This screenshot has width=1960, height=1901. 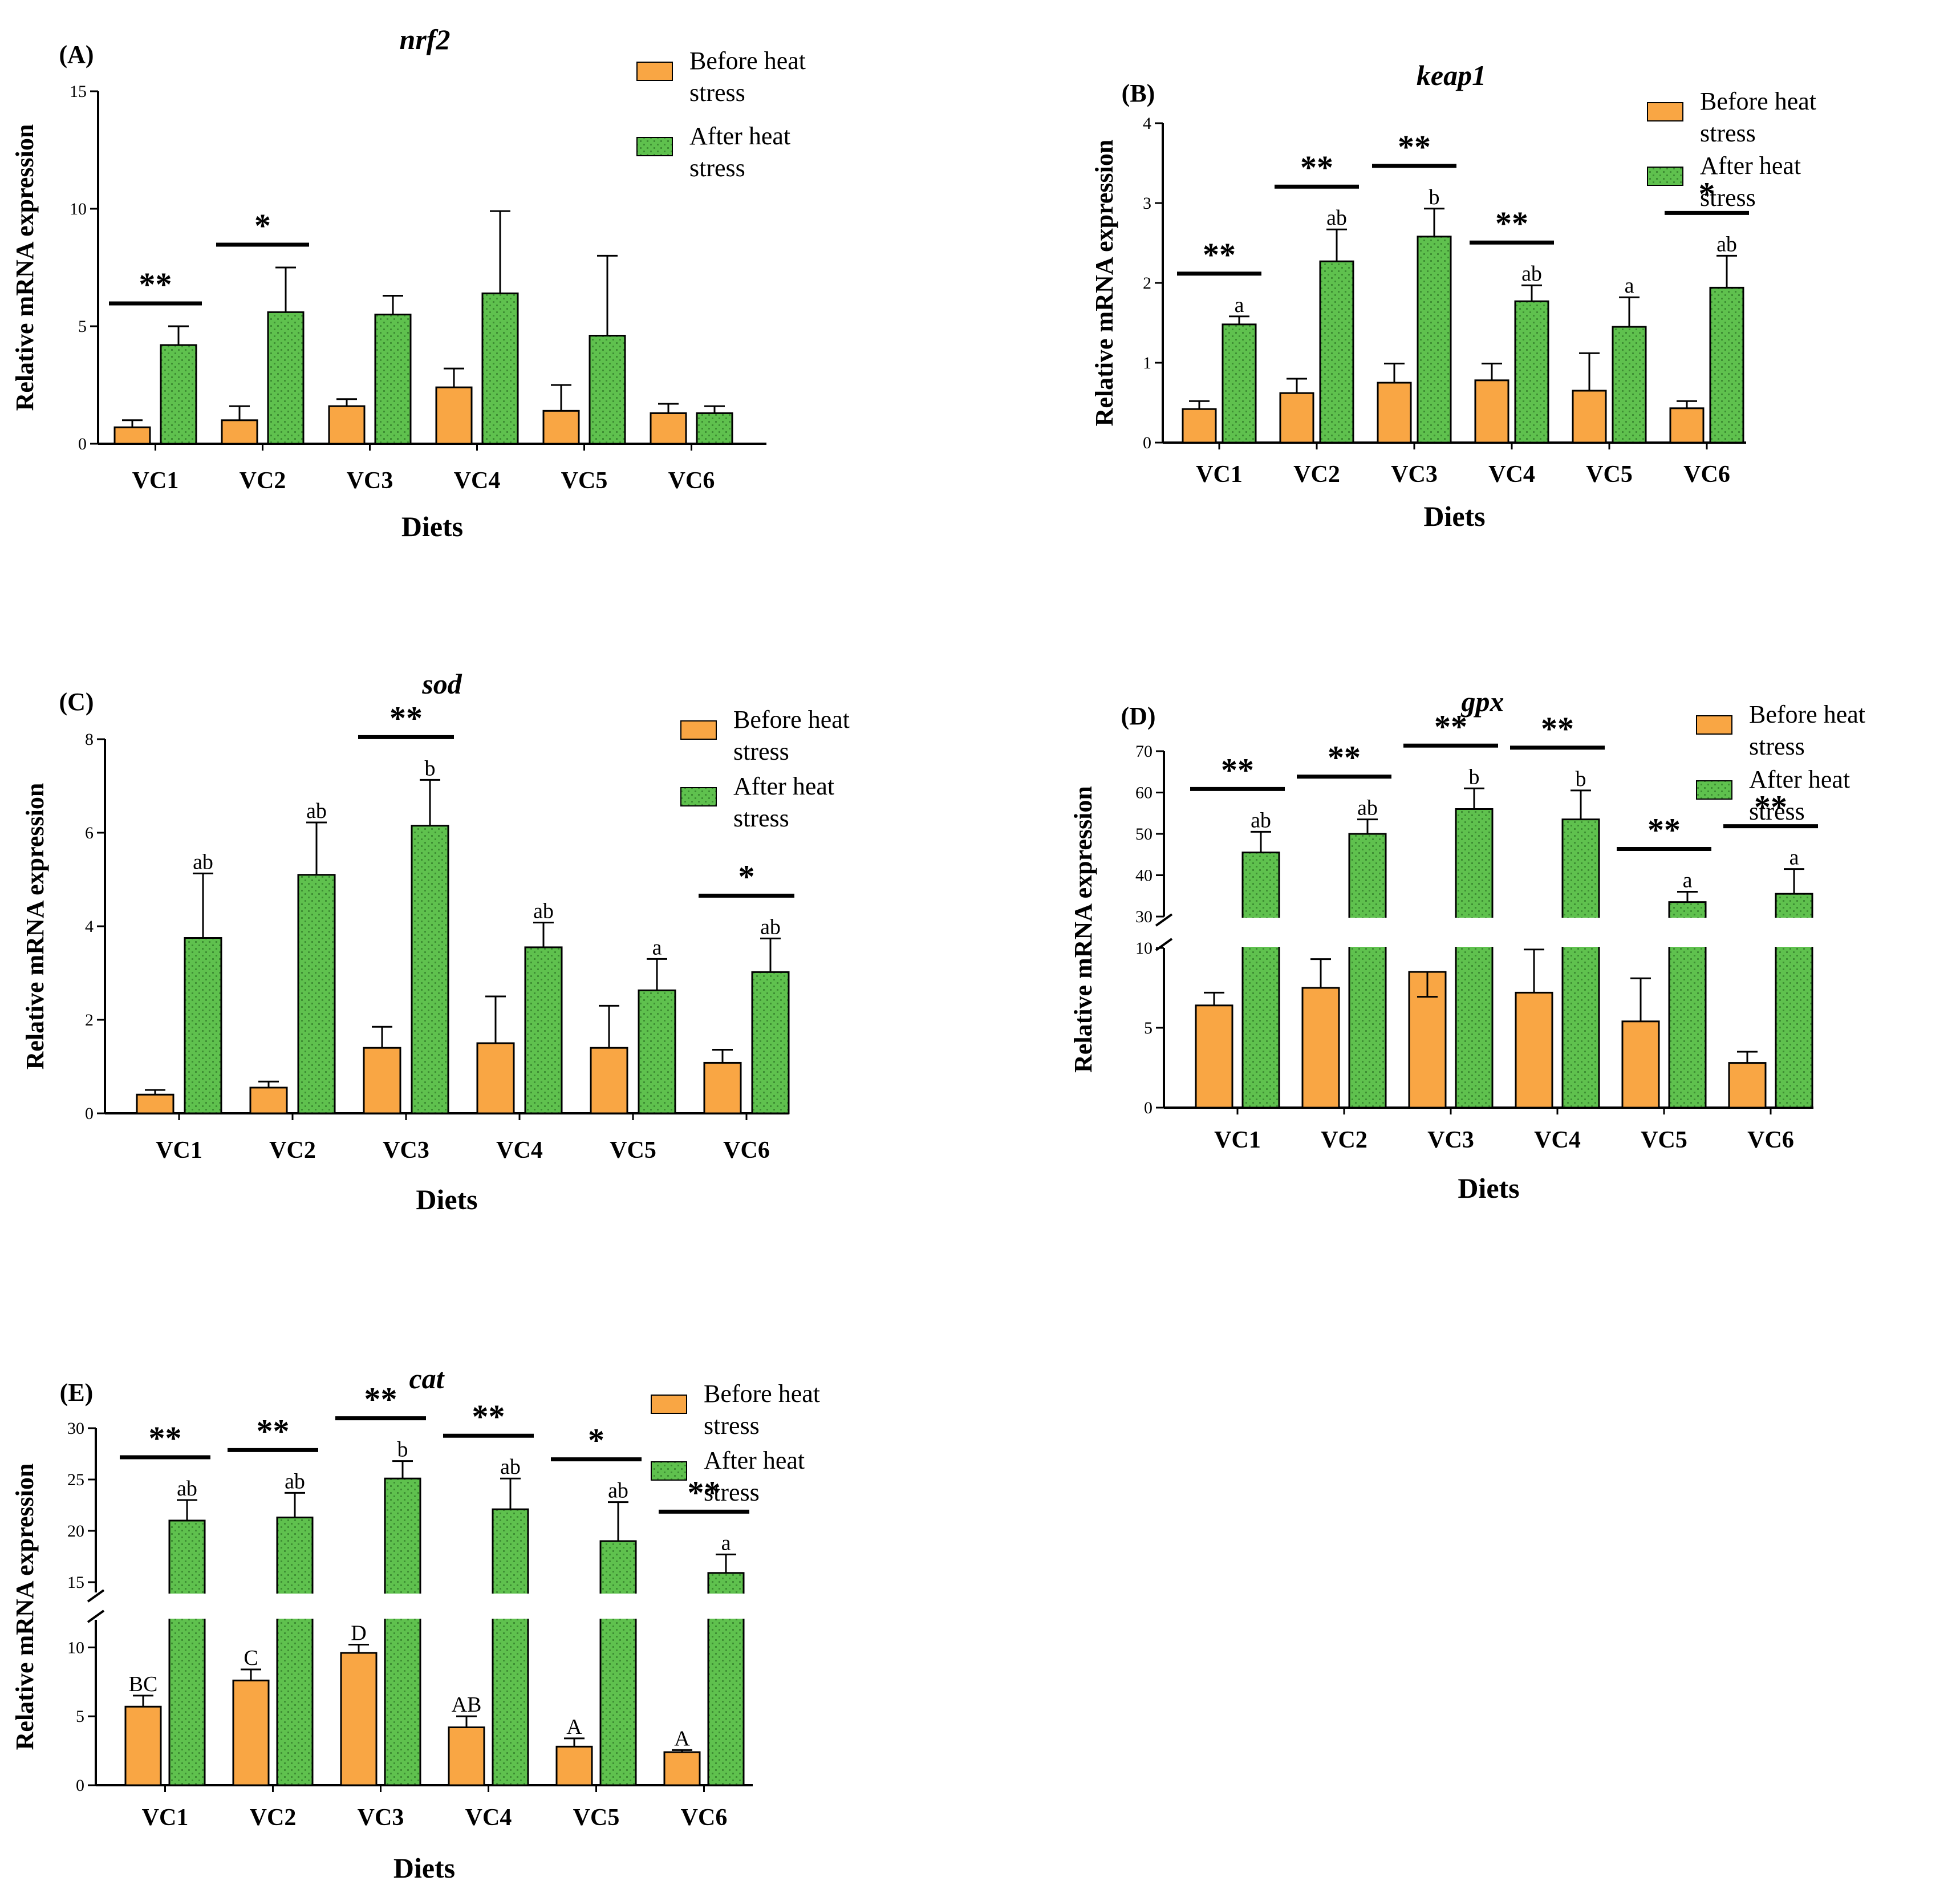 I want to click on chart-d-bar-before-vc6, so click(x=1747, y=1085).